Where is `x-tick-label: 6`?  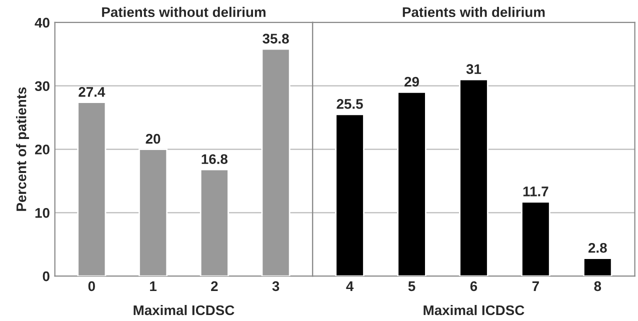
x-tick-label: 6 is located at coordinates (474, 286).